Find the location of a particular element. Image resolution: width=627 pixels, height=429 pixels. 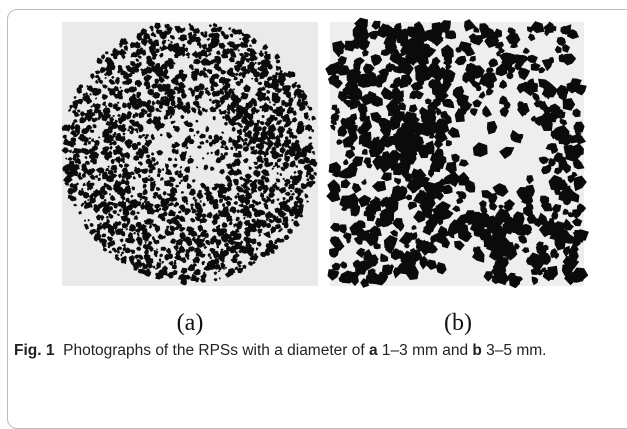

panel-label: (a) is located at coordinates (190, 323).